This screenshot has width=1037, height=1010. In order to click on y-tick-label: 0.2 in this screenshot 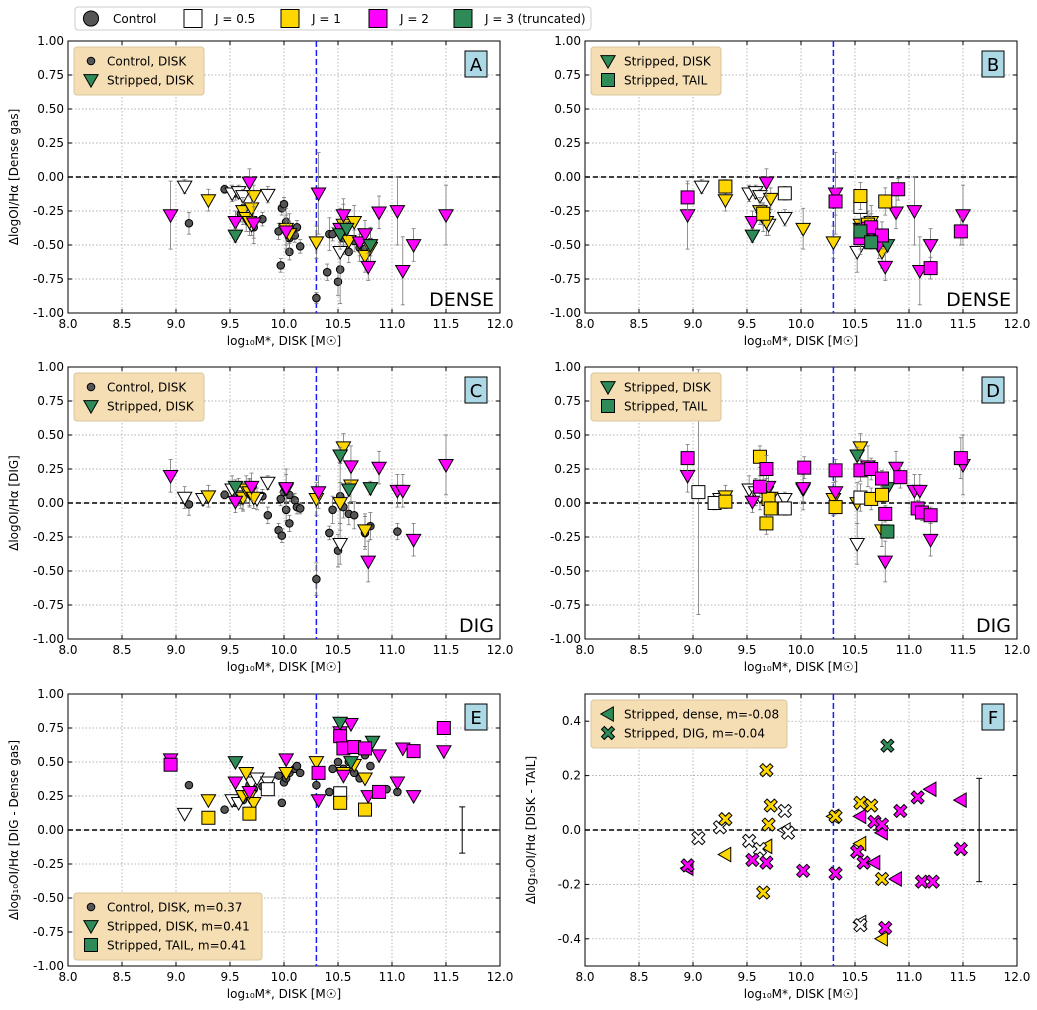, I will do `click(571, 776)`.